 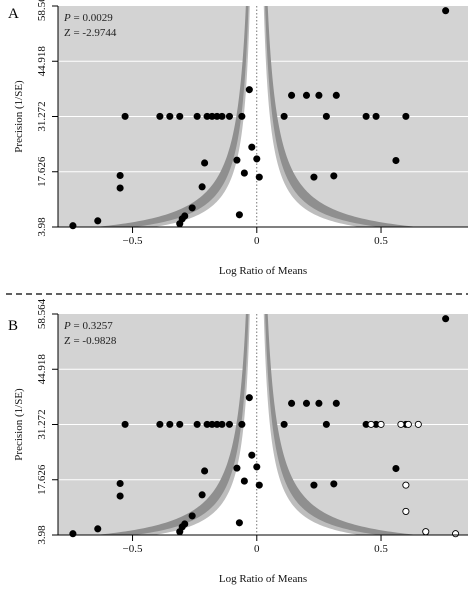 I want to click on panel-label: B, so click(x=13, y=326).